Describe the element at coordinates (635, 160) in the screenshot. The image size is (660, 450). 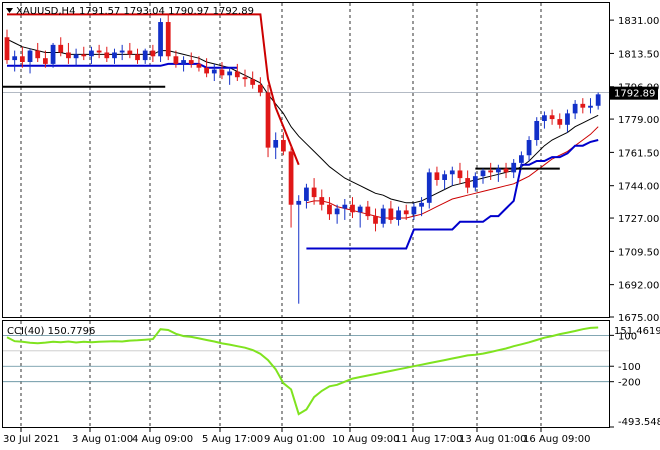
I see `price-axis` at that location.